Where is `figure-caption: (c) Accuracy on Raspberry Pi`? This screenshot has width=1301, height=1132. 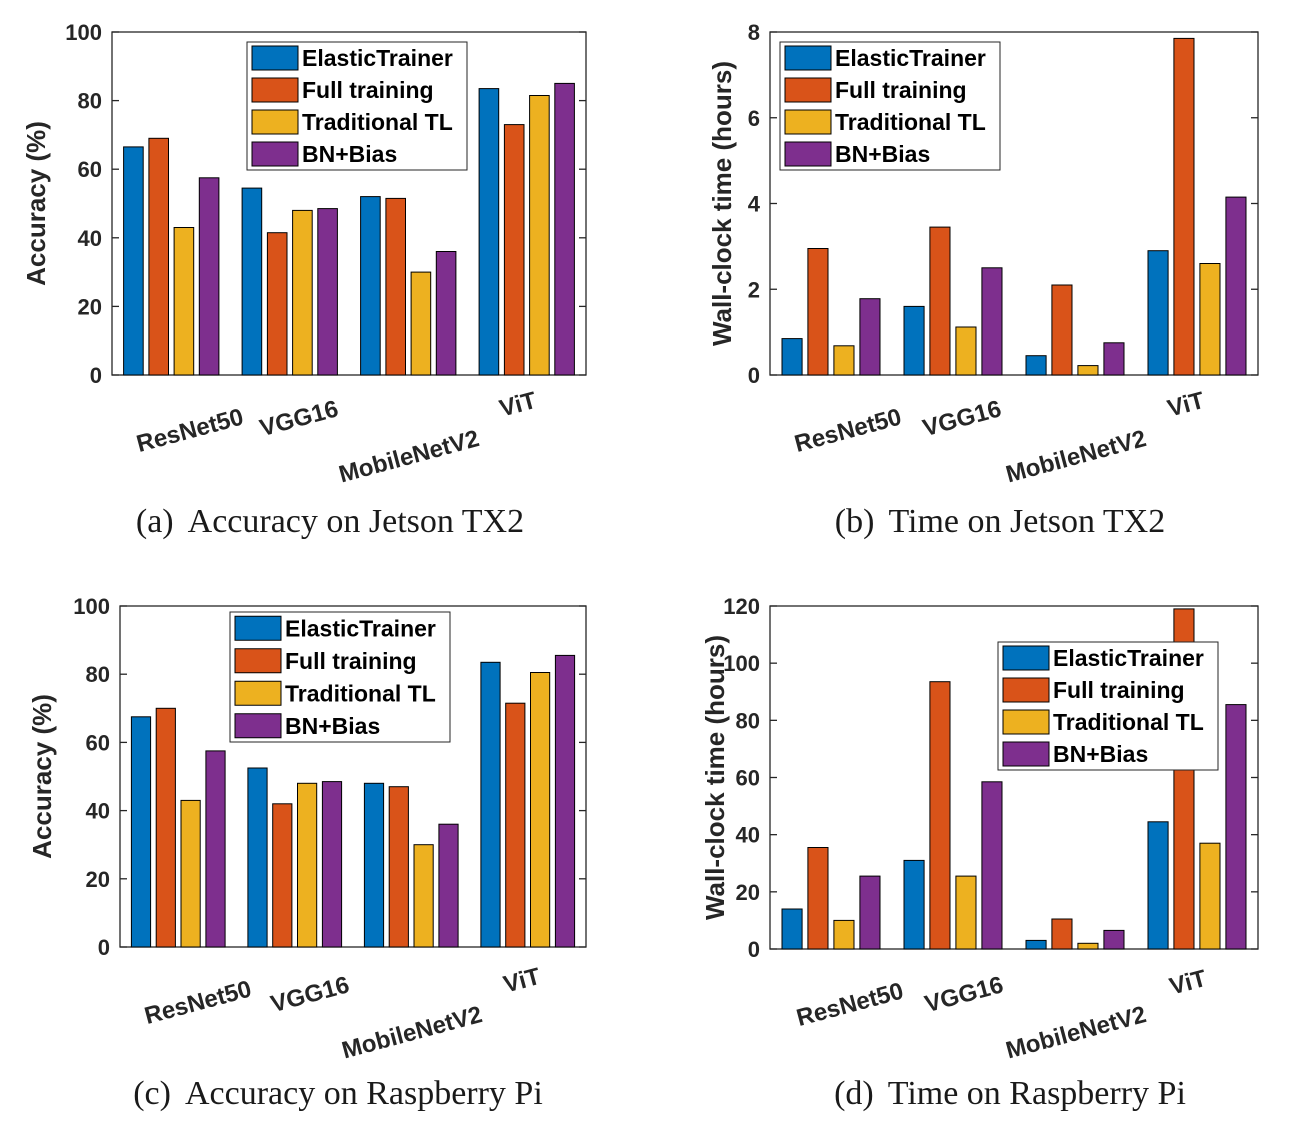 figure-caption: (c) Accuracy on Raspberry Pi is located at coordinates (338, 1093).